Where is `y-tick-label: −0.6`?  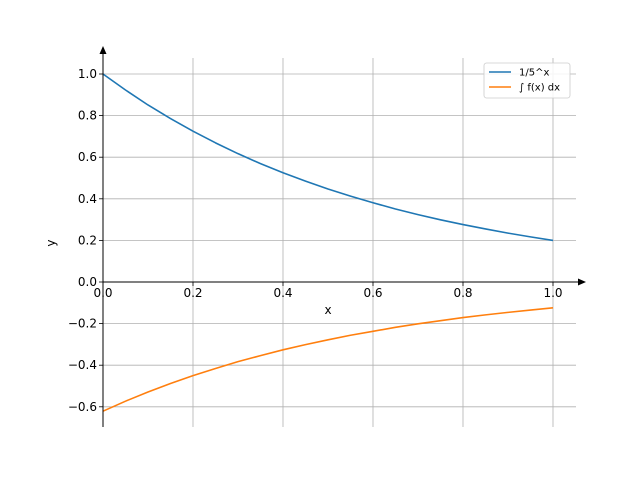
y-tick-label: −0.6 is located at coordinates (82, 407).